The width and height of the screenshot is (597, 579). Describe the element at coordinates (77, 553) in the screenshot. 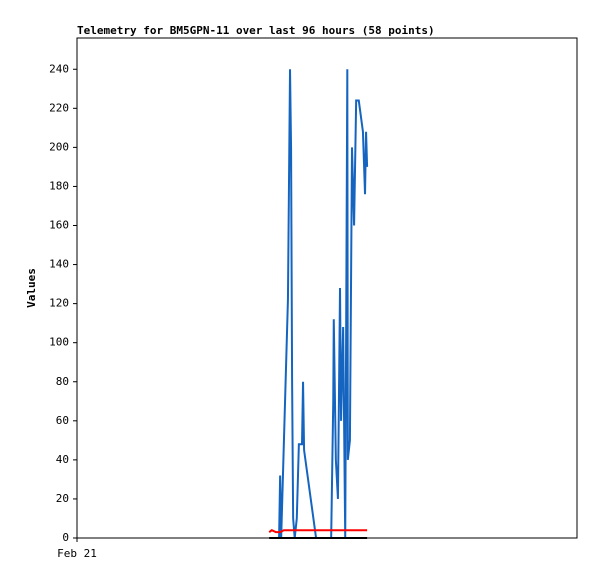

I see `x-tick-label: Feb 21` at that location.